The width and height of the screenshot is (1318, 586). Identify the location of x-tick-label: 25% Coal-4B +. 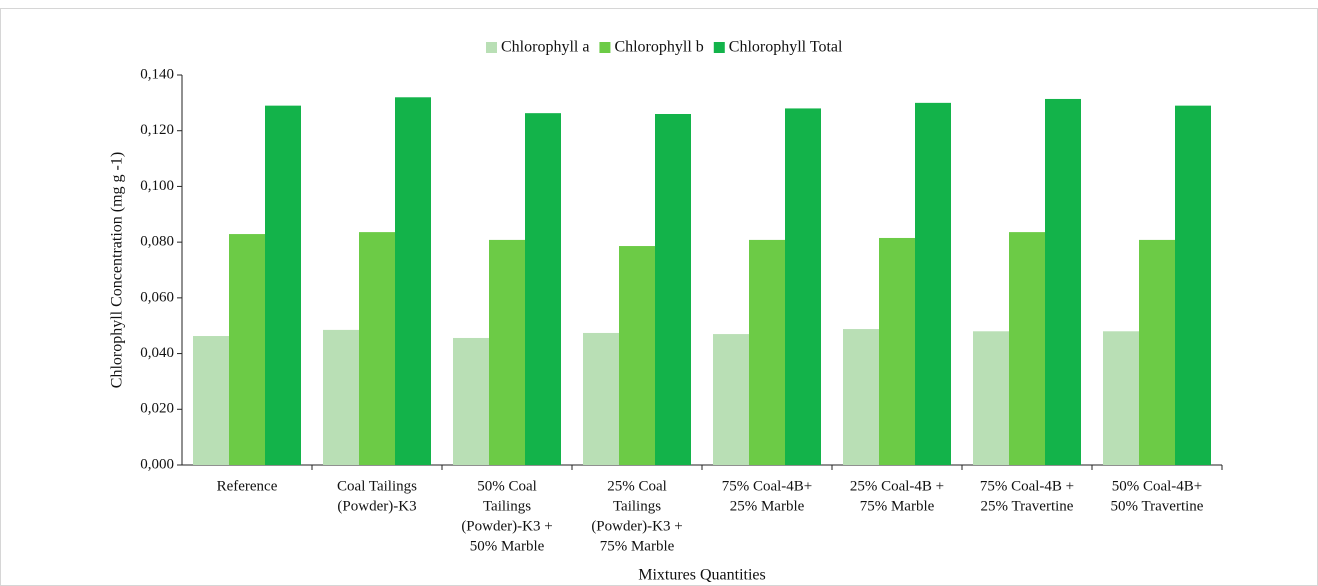
(897, 486).